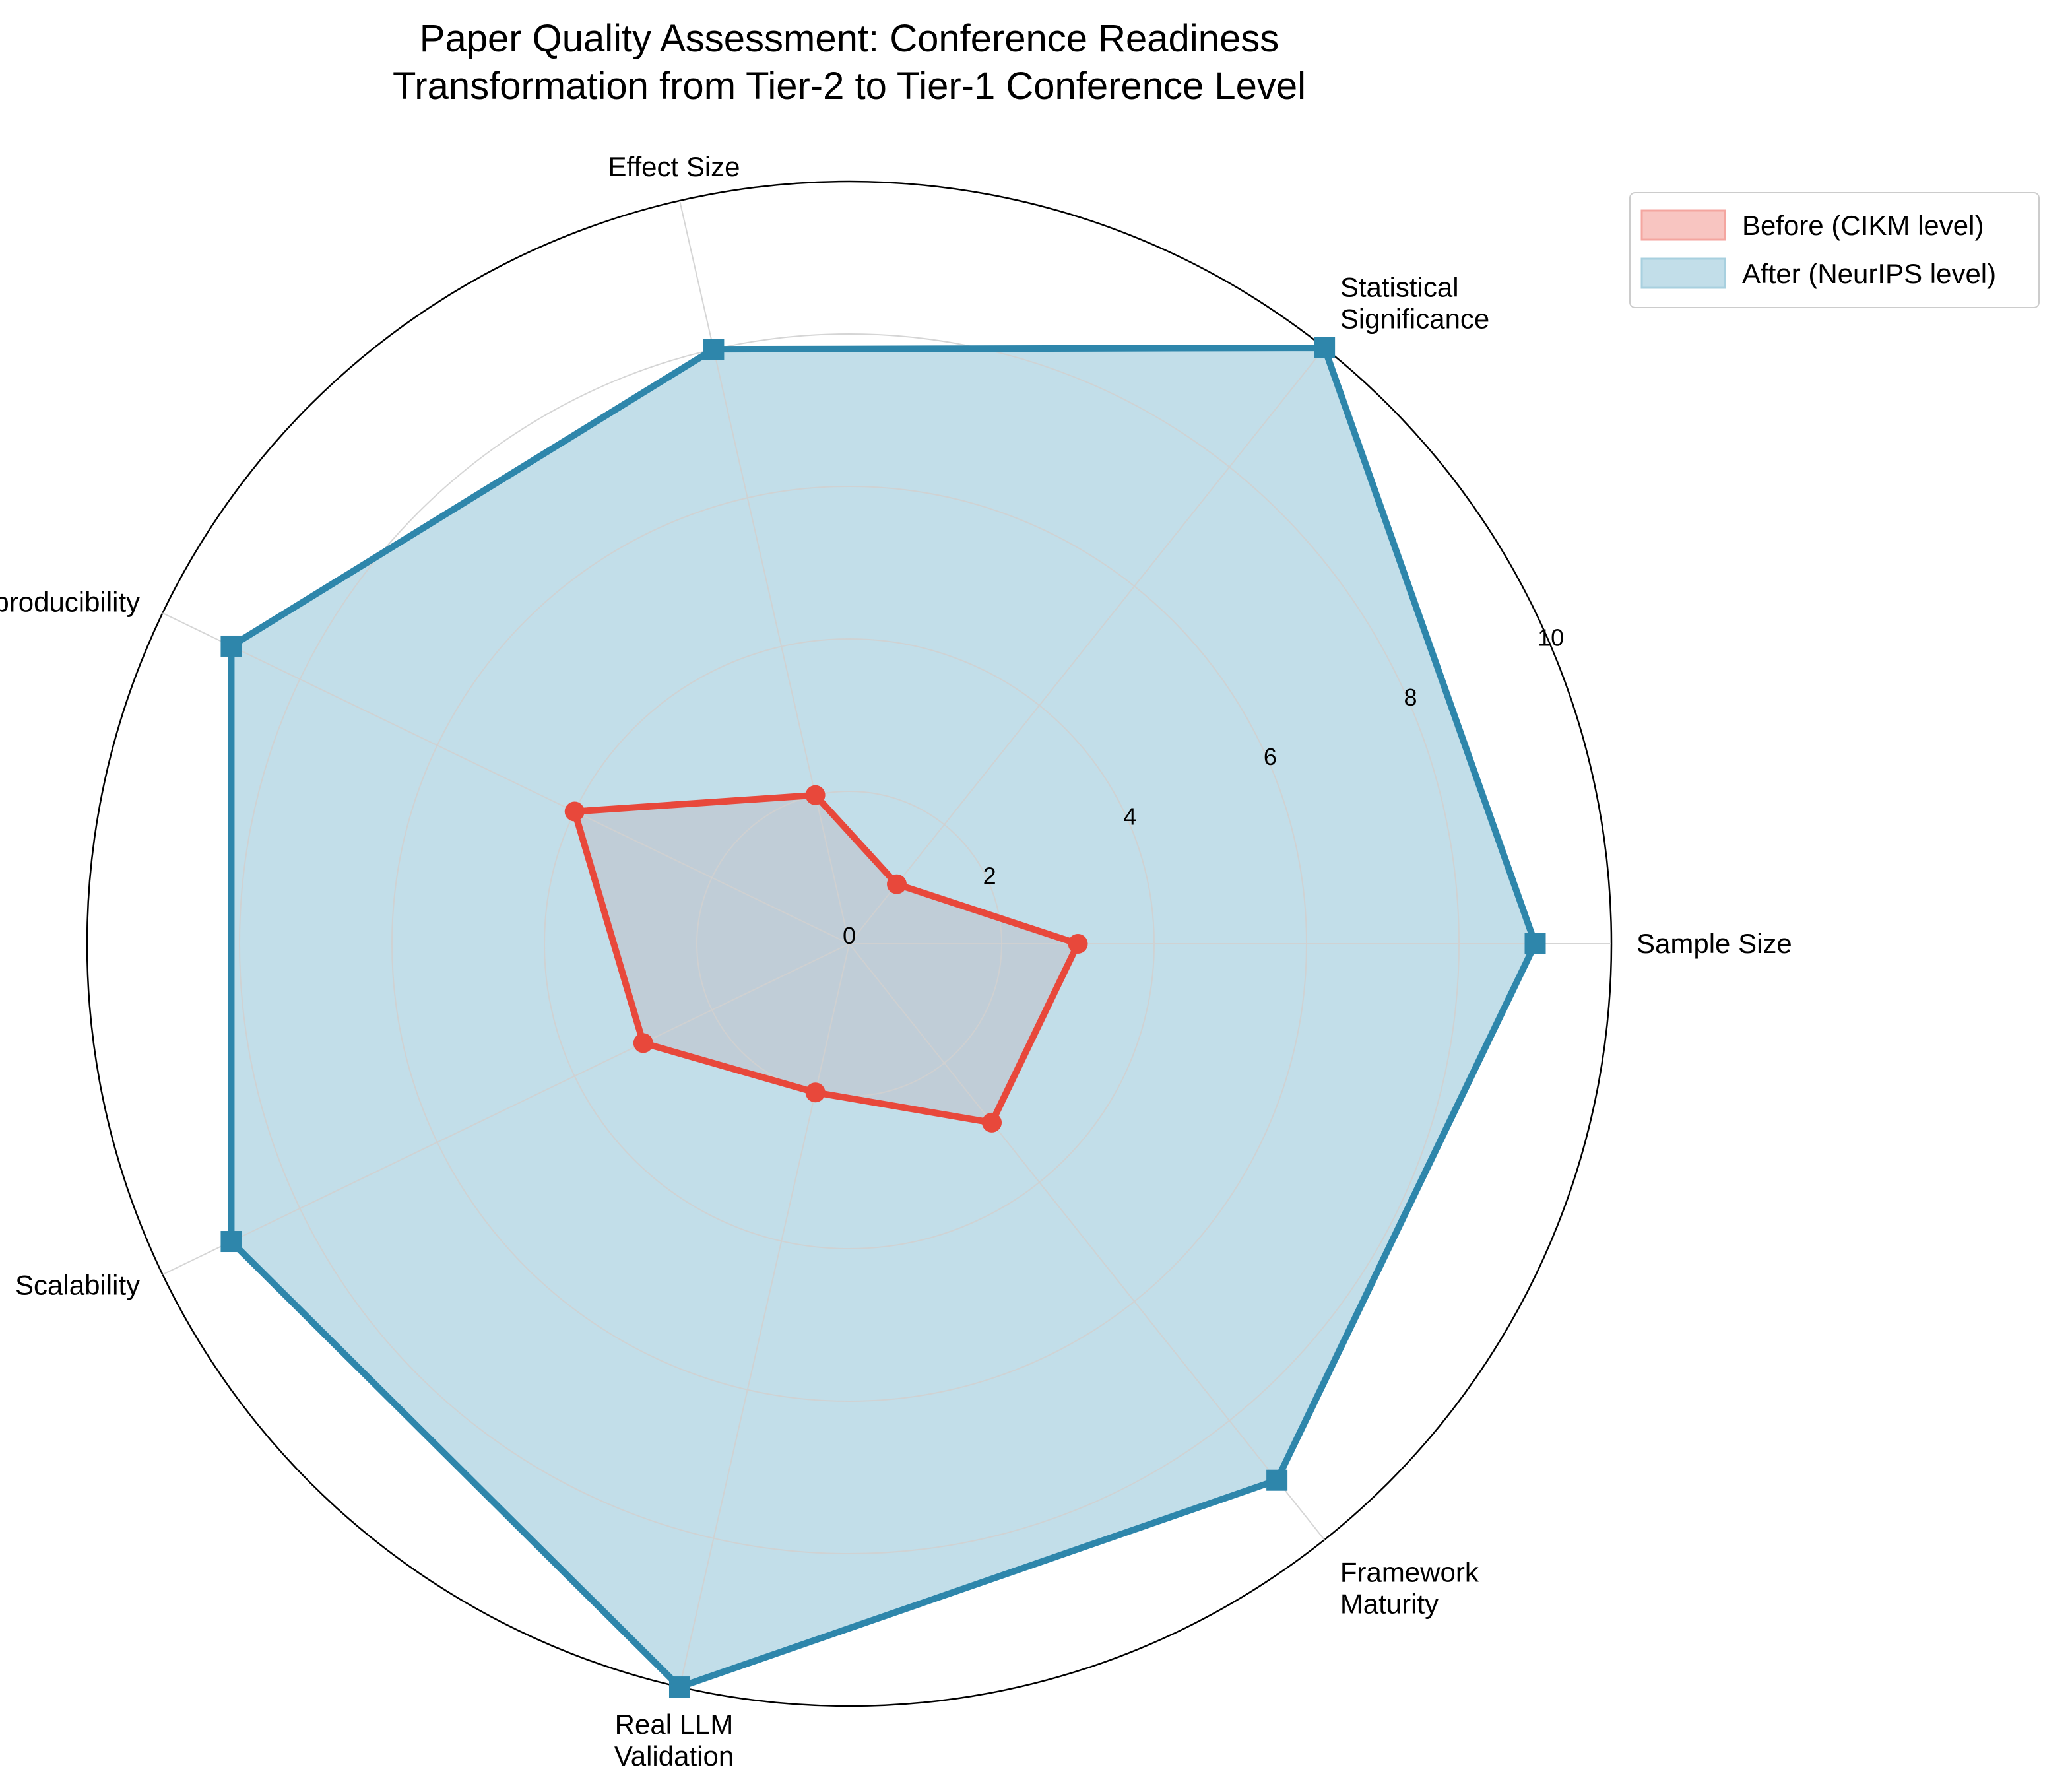 The image size is (2072, 1782). I want to click on category-label-6: Framework Maturity, so click(1409, 1589).